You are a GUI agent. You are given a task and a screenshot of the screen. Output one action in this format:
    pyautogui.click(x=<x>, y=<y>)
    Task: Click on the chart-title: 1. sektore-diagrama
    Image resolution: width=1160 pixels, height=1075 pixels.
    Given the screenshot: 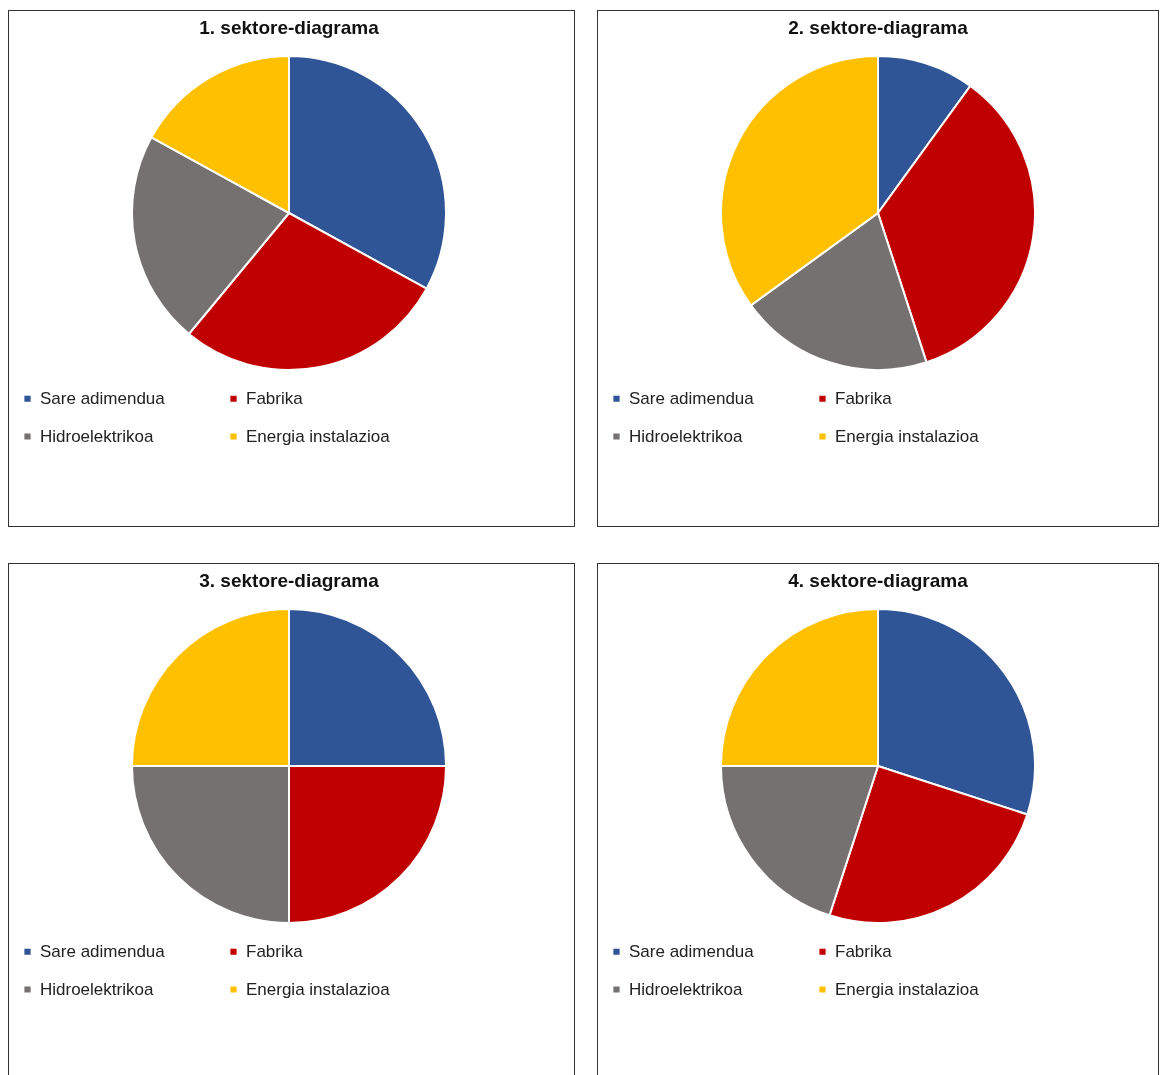 What is the action you would take?
    pyautogui.click(x=289, y=27)
    